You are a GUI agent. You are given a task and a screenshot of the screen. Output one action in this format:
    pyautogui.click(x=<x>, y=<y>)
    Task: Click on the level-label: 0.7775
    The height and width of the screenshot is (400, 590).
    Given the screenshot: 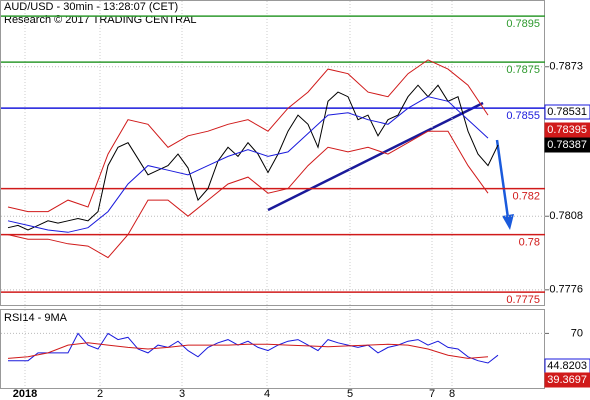 What is the action you would take?
    pyautogui.click(x=523, y=300)
    